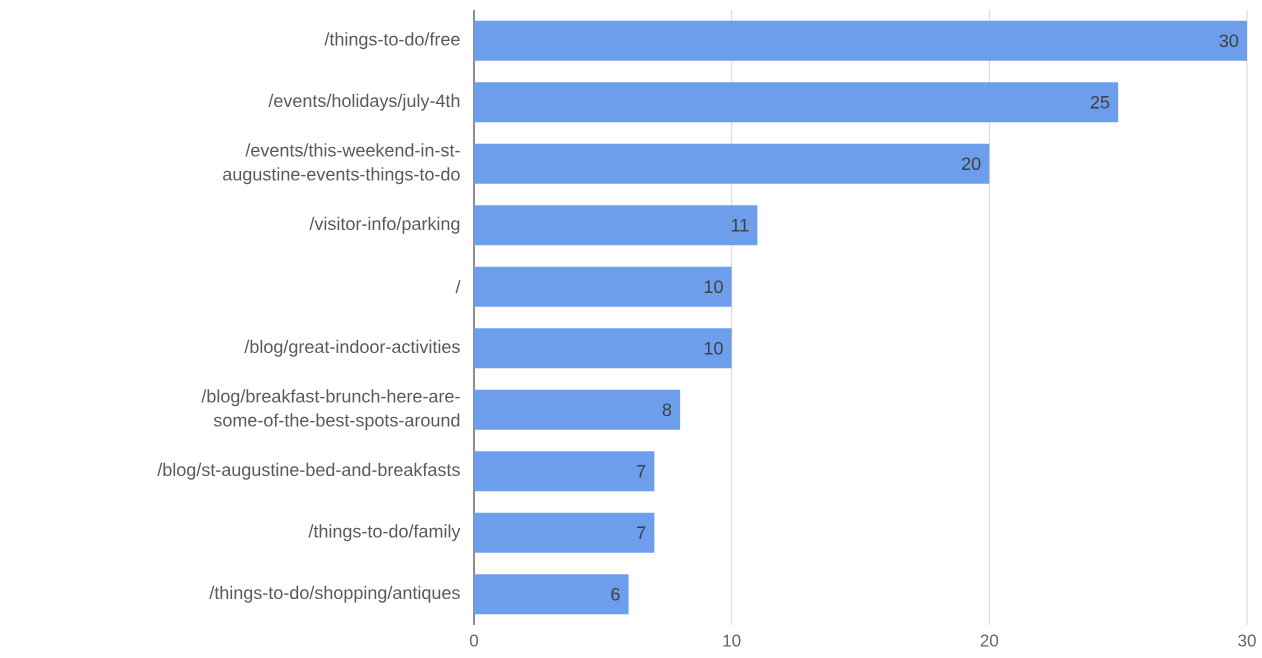 This screenshot has height=658, width=1262. Describe the element at coordinates (989, 640) in the screenshot. I see `x-tick-label: 20` at that location.